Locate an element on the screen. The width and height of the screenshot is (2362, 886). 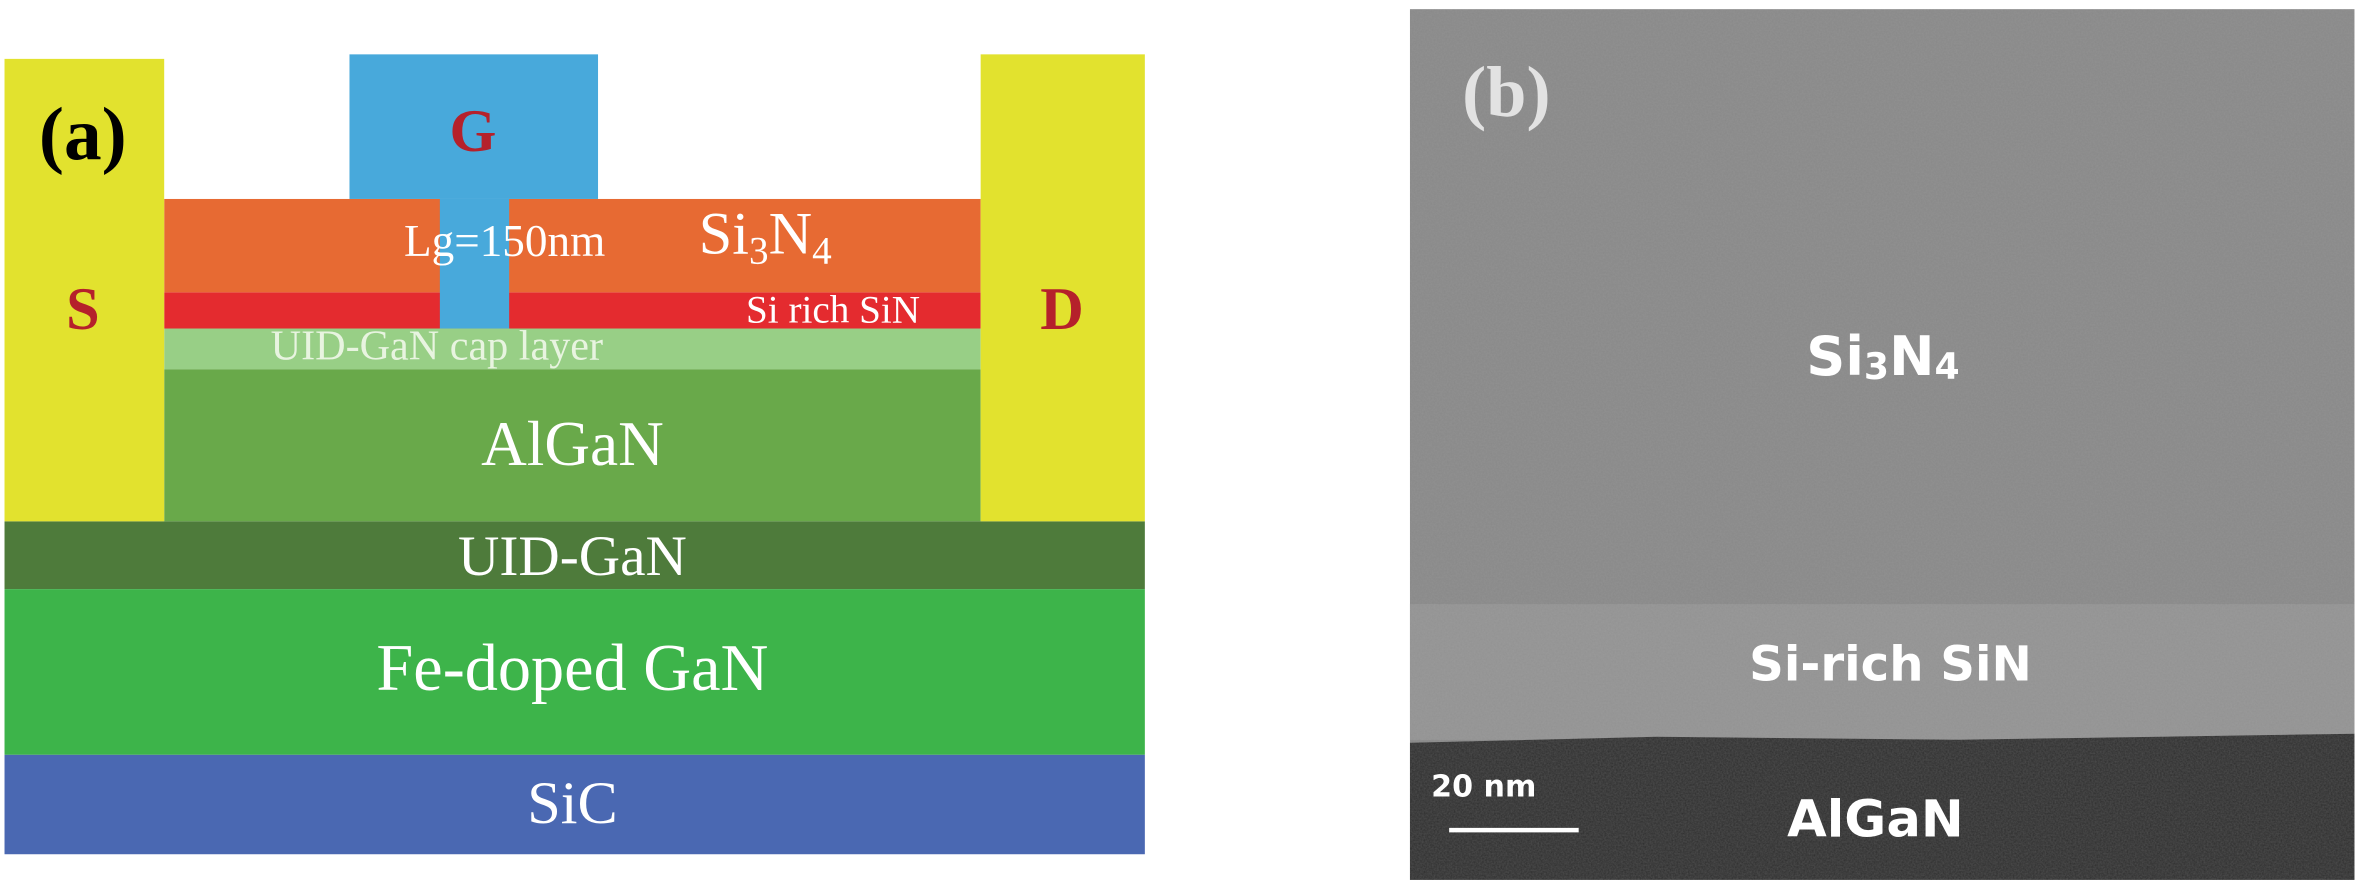
si-rich-region is located at coordinates (1882, 672).